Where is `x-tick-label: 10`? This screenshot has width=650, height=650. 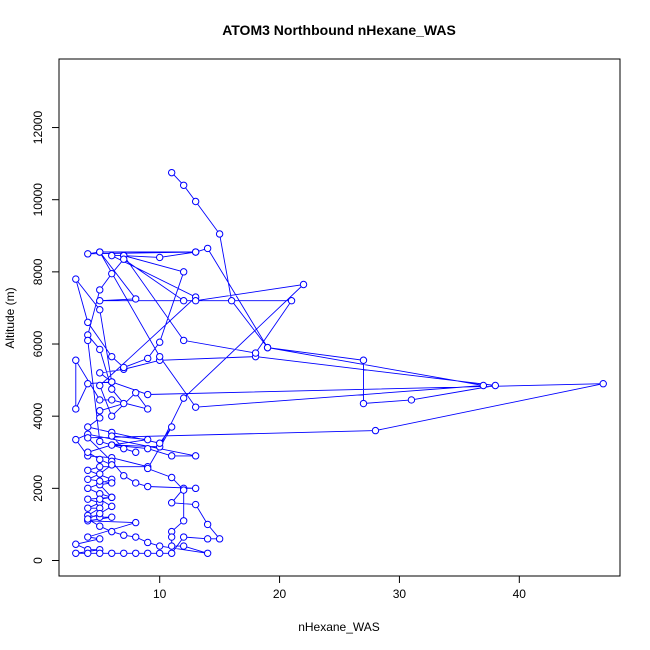 x-tick-label: 10 is located at coordinates (160, 594).